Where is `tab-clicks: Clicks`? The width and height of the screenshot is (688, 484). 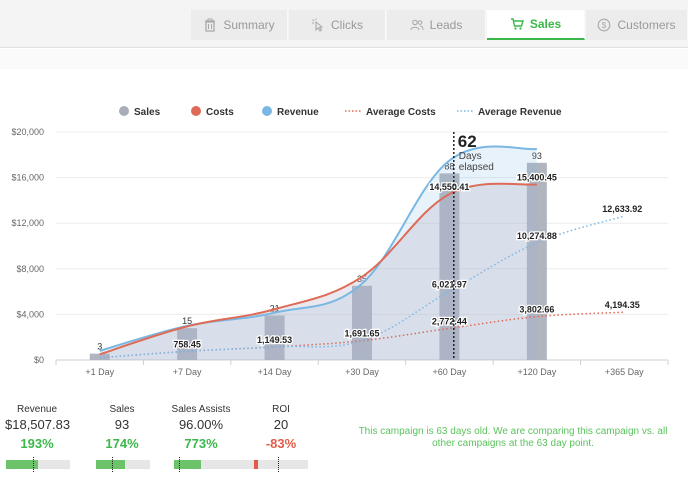
tab-clicks: Clicks is located at coordinates (337, 25).